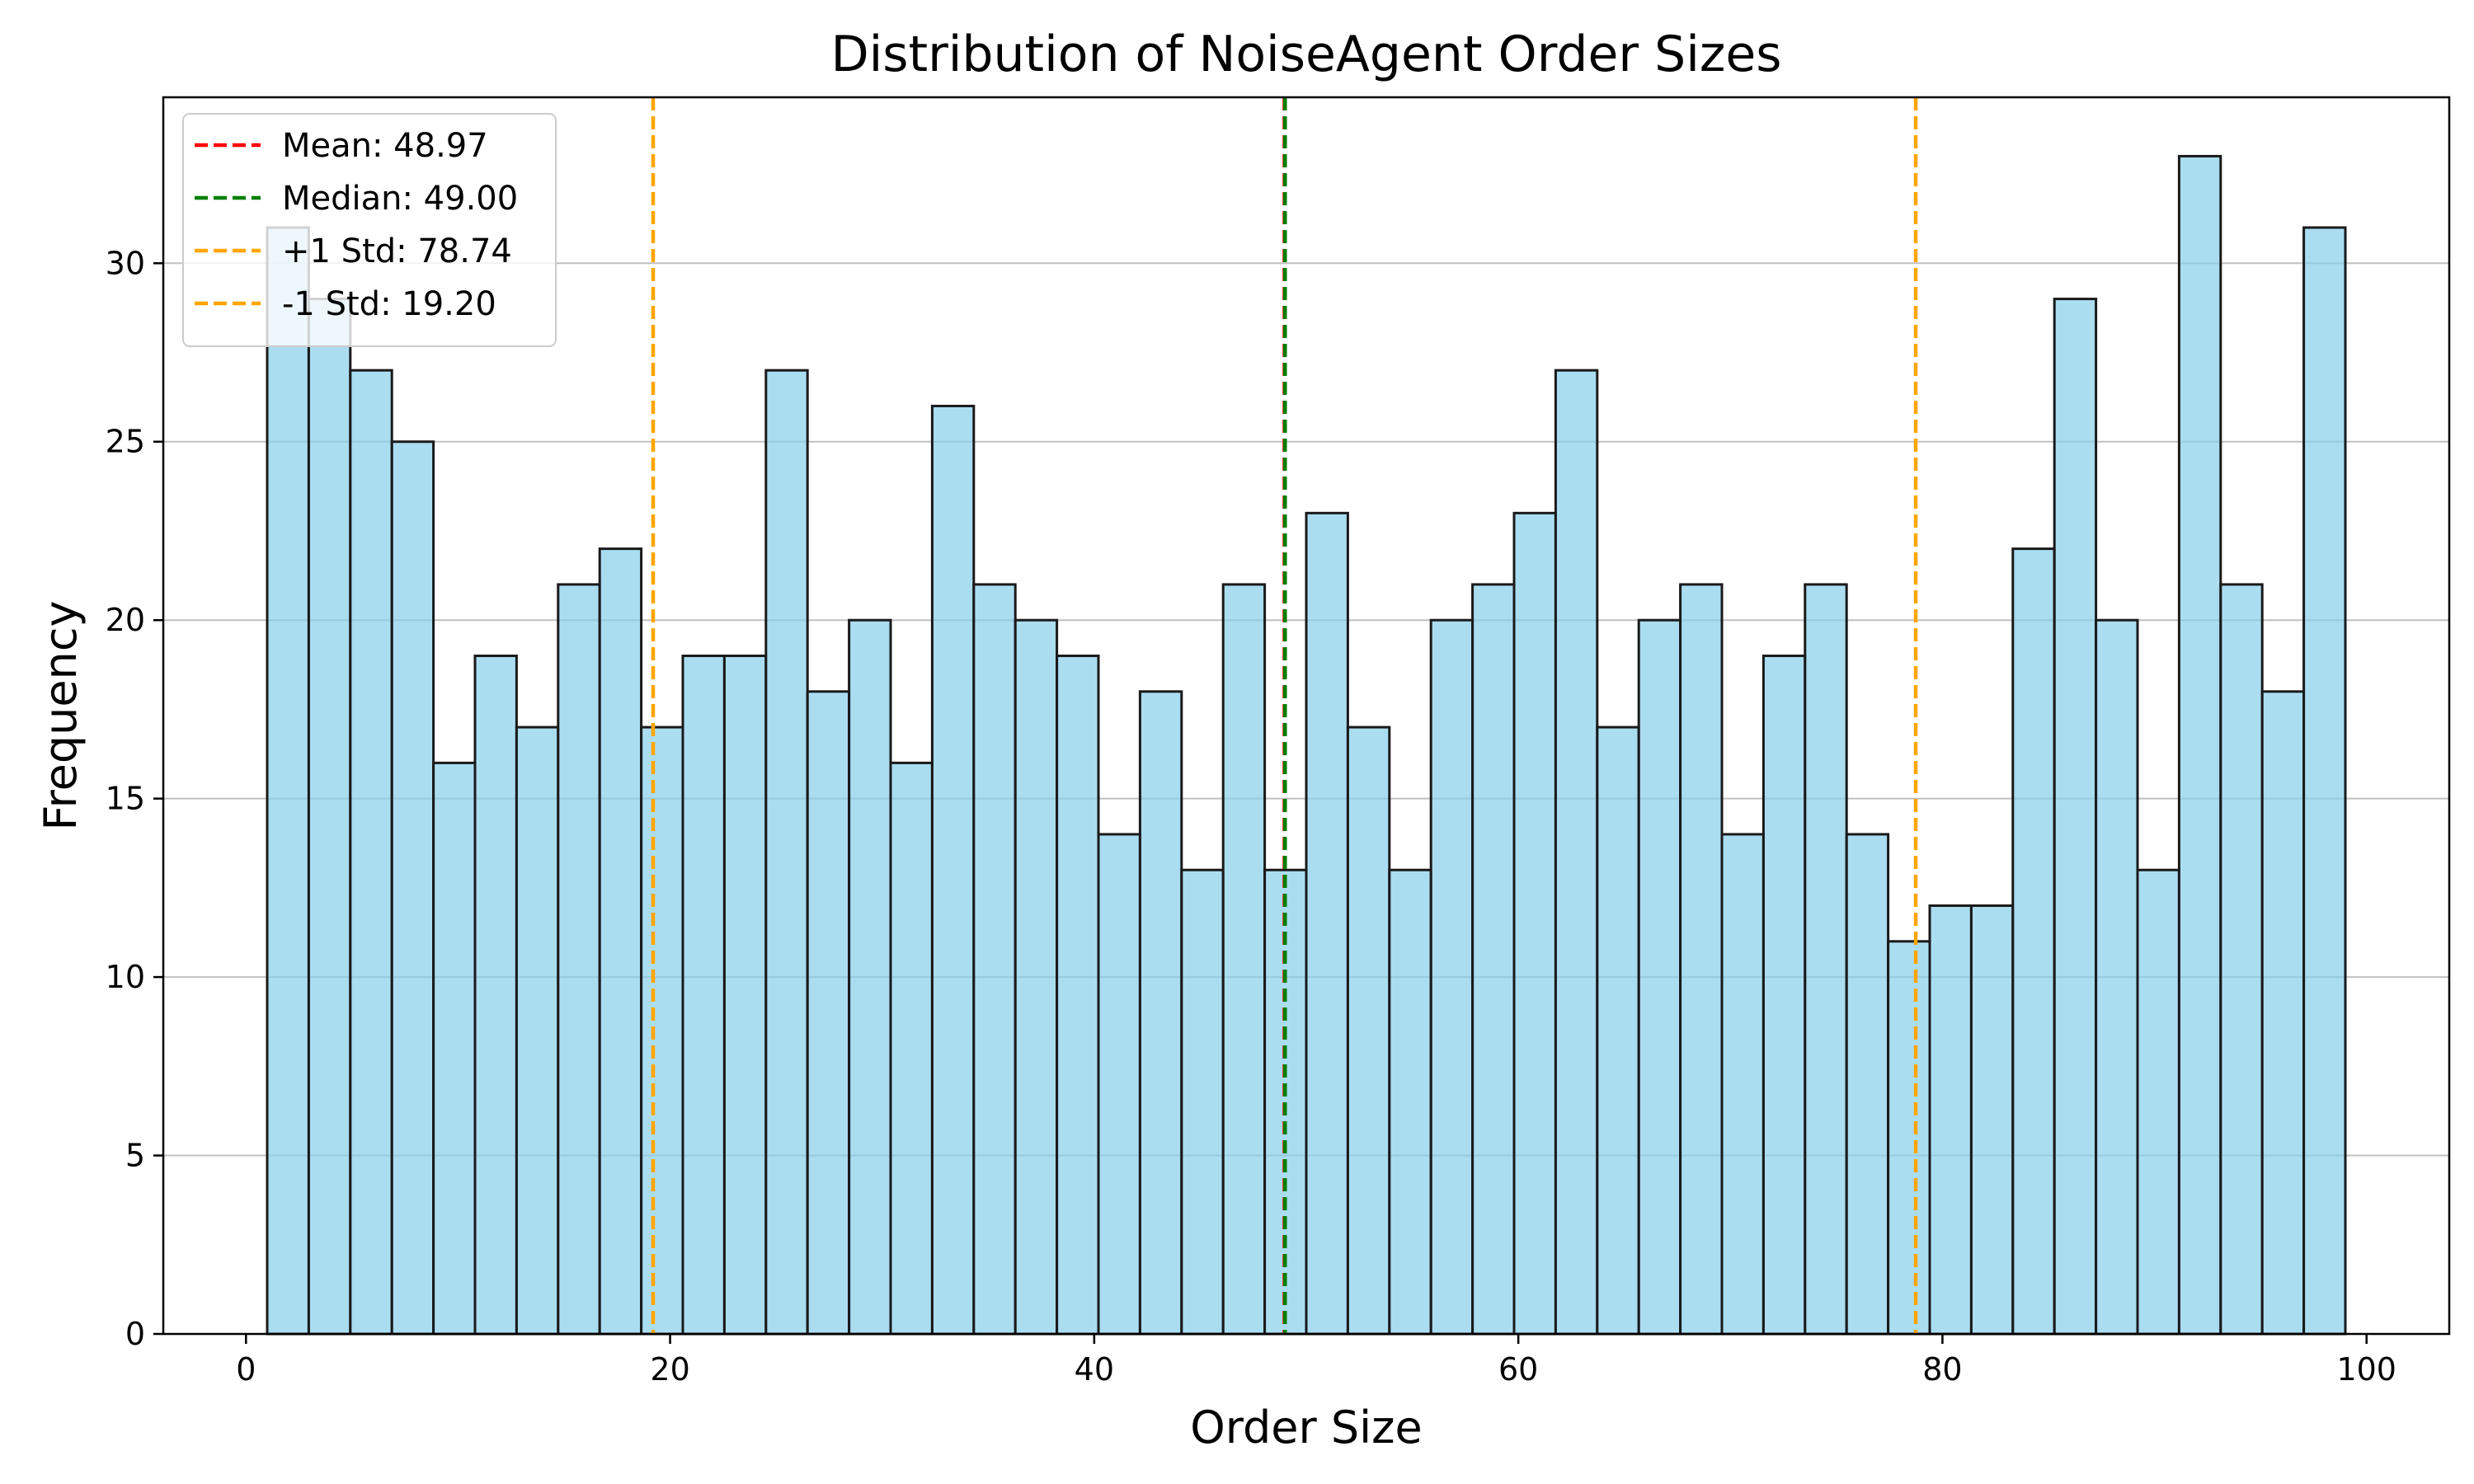  I want to click on x-tick-label: 20, so click(669, 1369).